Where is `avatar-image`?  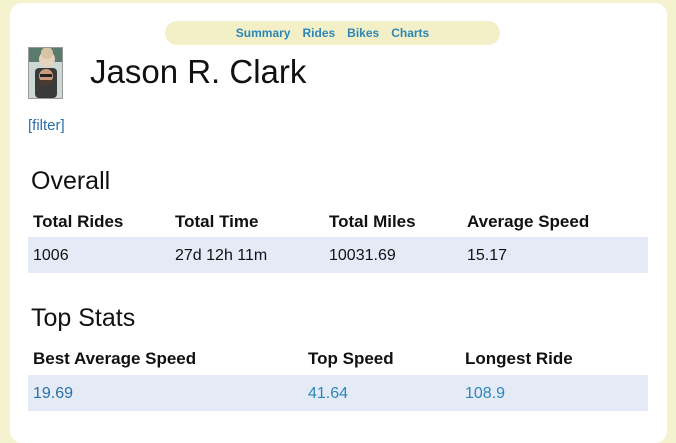
avatar-image is located at coordinates (45, 73).